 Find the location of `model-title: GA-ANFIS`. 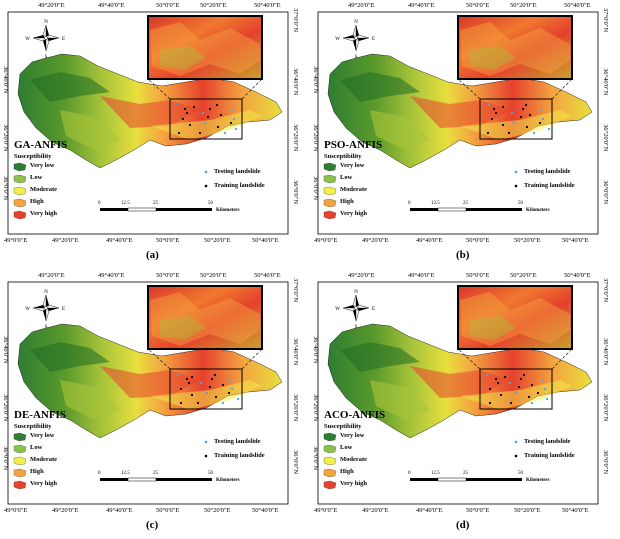

model-title: GA-ANFIS is located at coordinates (41, 145).